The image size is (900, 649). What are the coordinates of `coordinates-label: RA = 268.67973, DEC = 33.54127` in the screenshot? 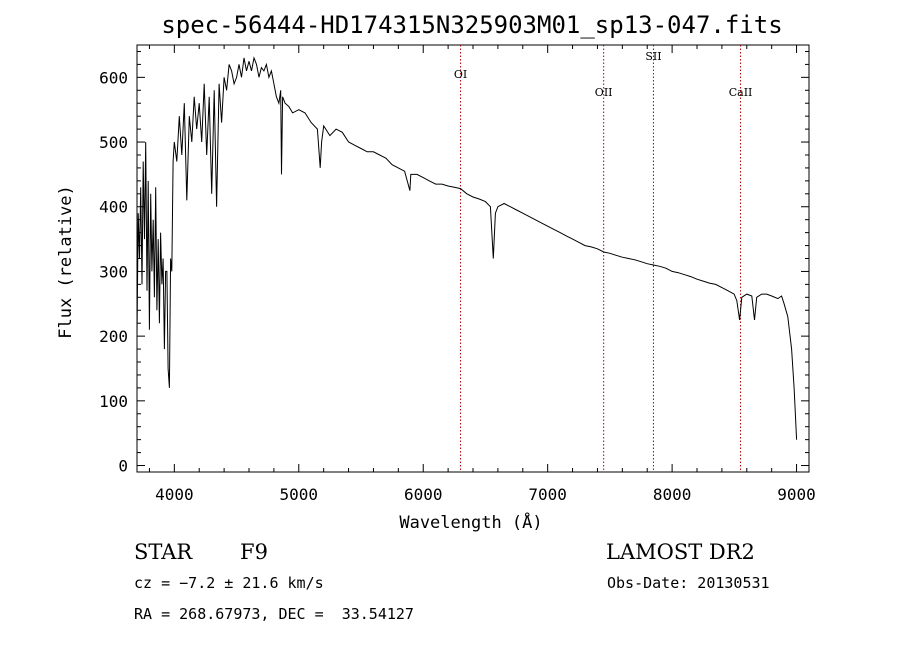 It's located at (274, 614).